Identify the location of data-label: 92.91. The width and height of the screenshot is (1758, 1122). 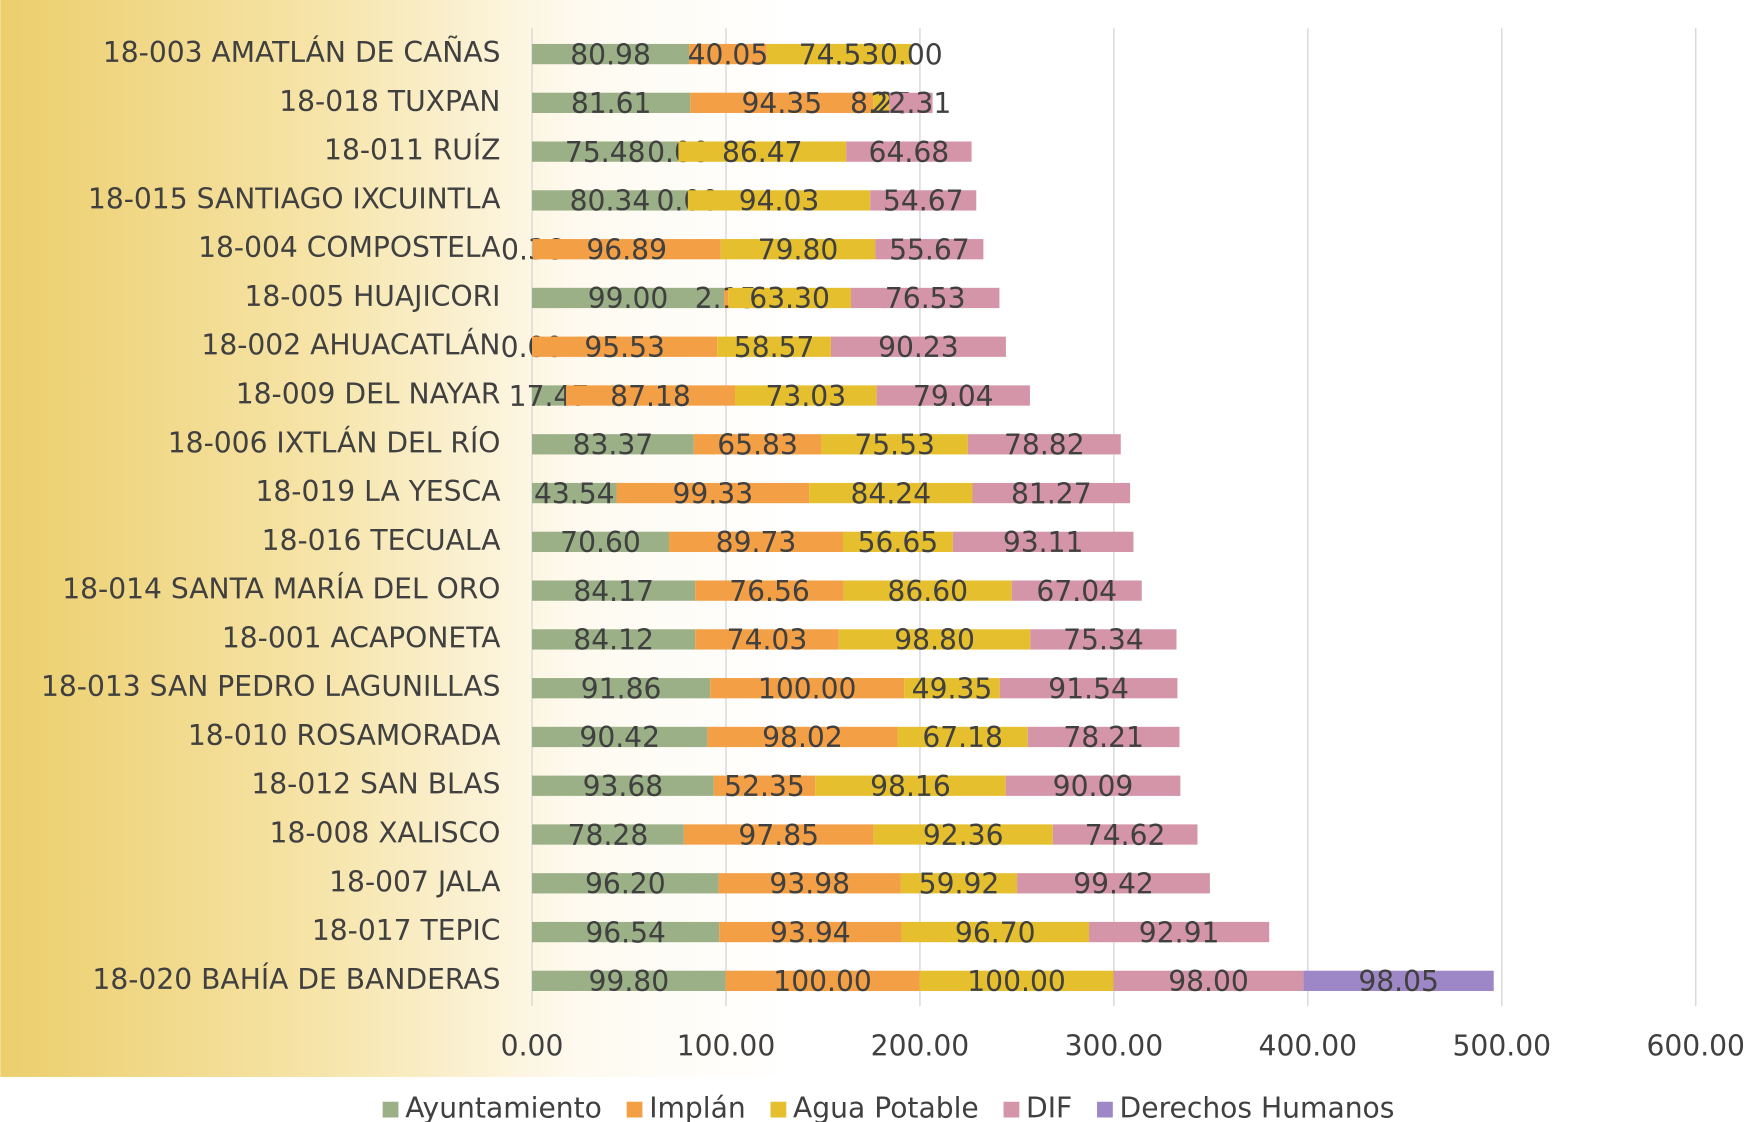
(1179, 932).